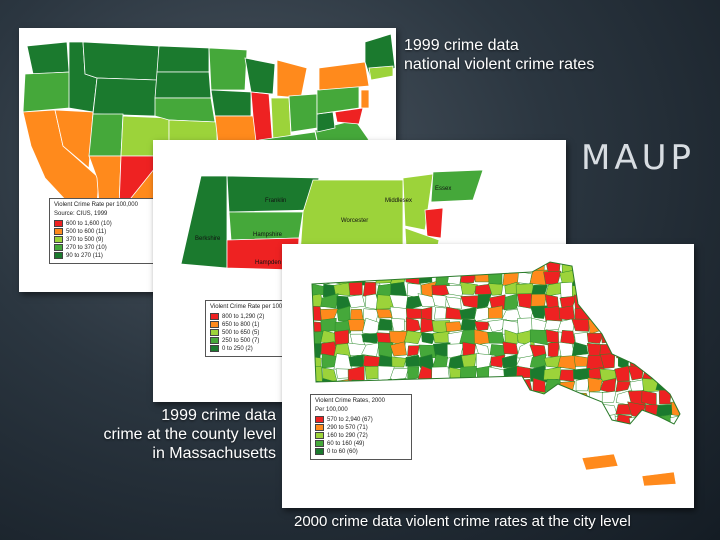  Describe the element at coordinates (281, 119) in the screenshot. I see `state-indiana` at that location.